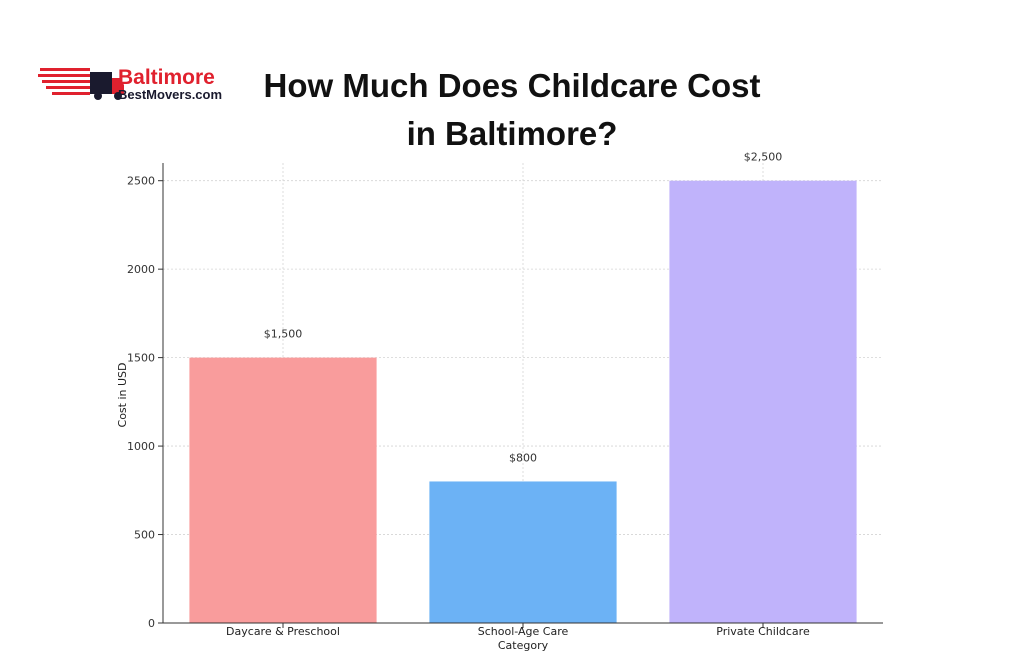  Describe the element at coordinates (512, 85) in the screenshot. I see `title-line1: How Much Does Childcare Cost` at that location.